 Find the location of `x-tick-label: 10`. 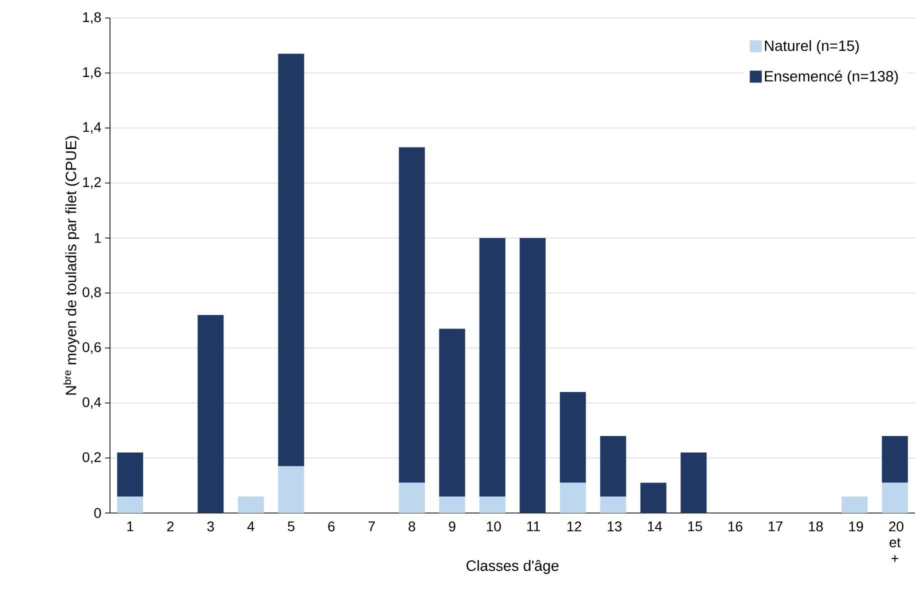

x-tick-label: 10 is located at coordinates (493, 527).